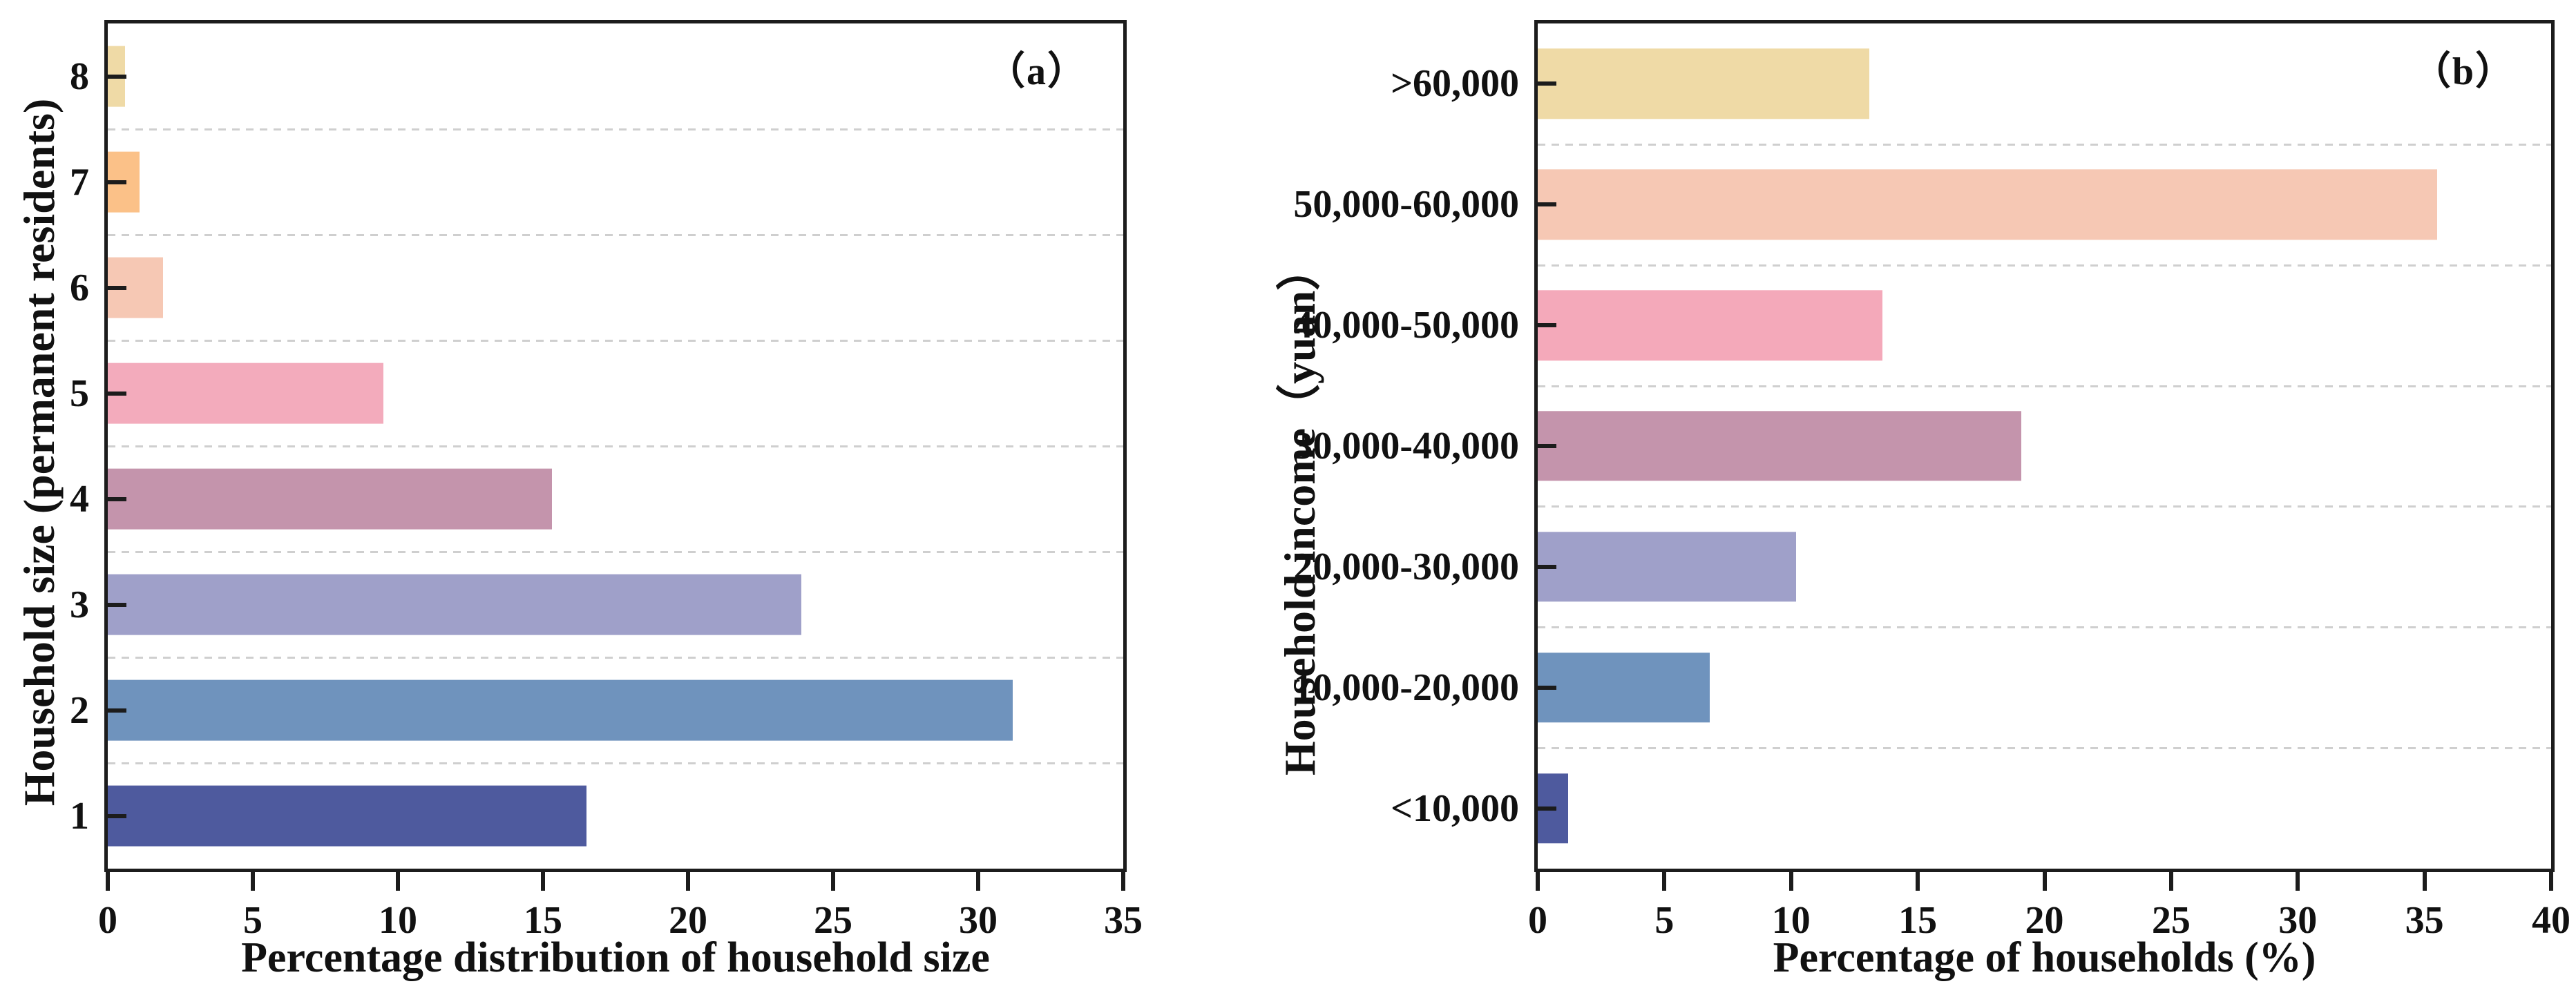  Describe the element at coordinates (1406, 687) in the screenshot. I see `category-label: 10,000-20,000` at that location.